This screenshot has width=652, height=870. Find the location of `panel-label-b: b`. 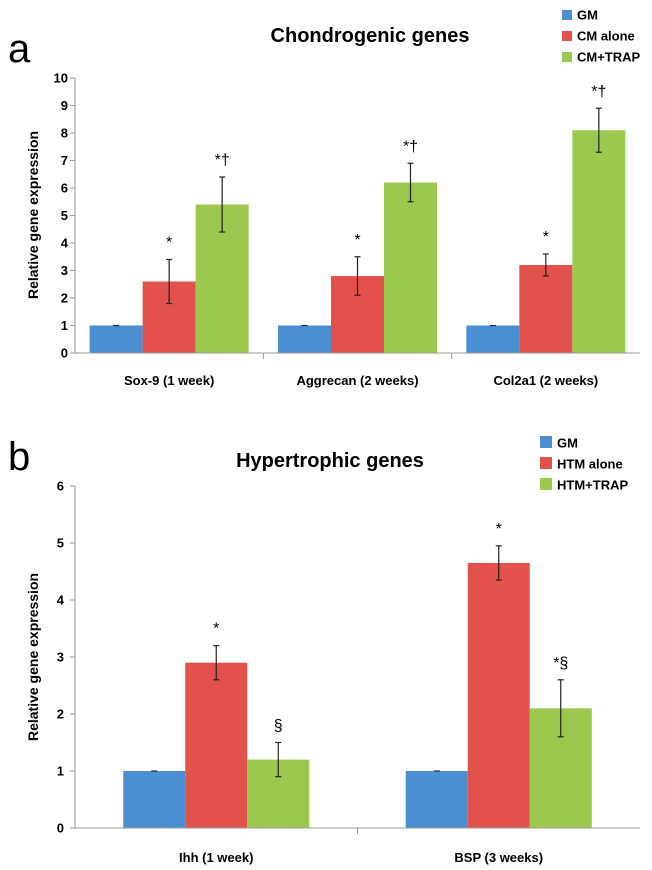

panel-label-b: b is located at coordinates (19, 457).